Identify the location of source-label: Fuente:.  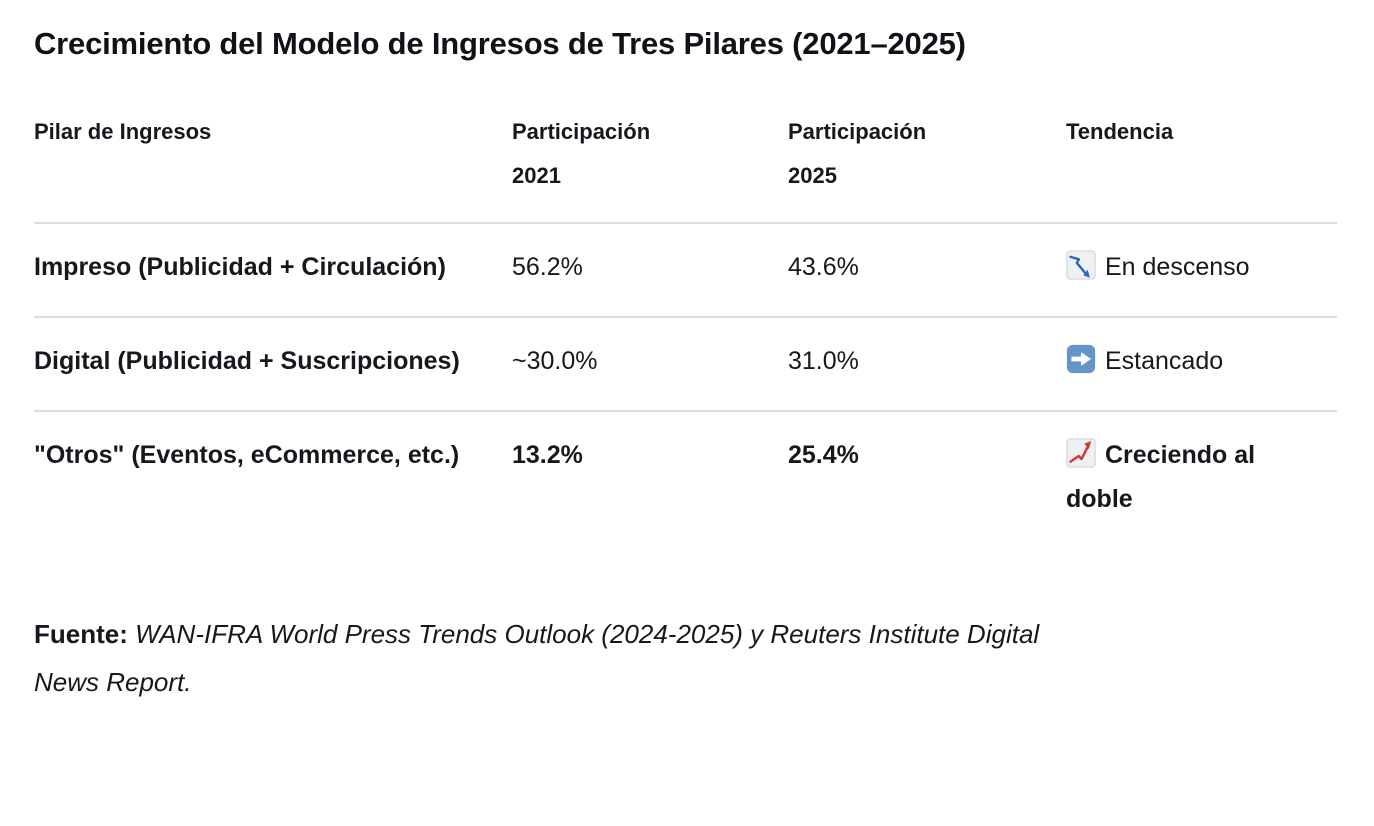
(81, 634).